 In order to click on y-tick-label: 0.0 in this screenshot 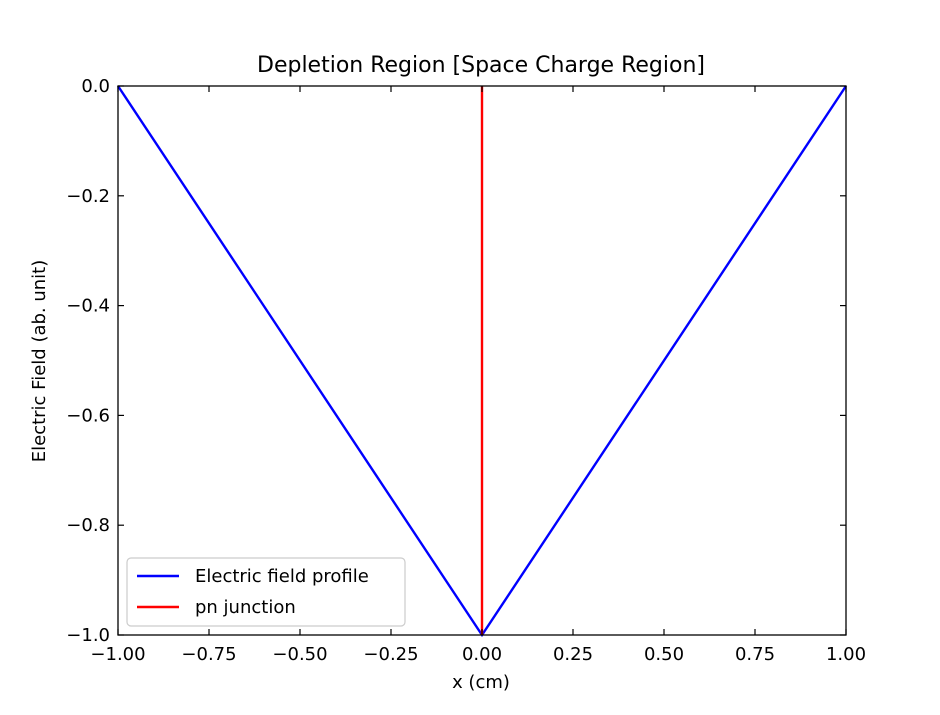, I will do `click(95, 86)`.